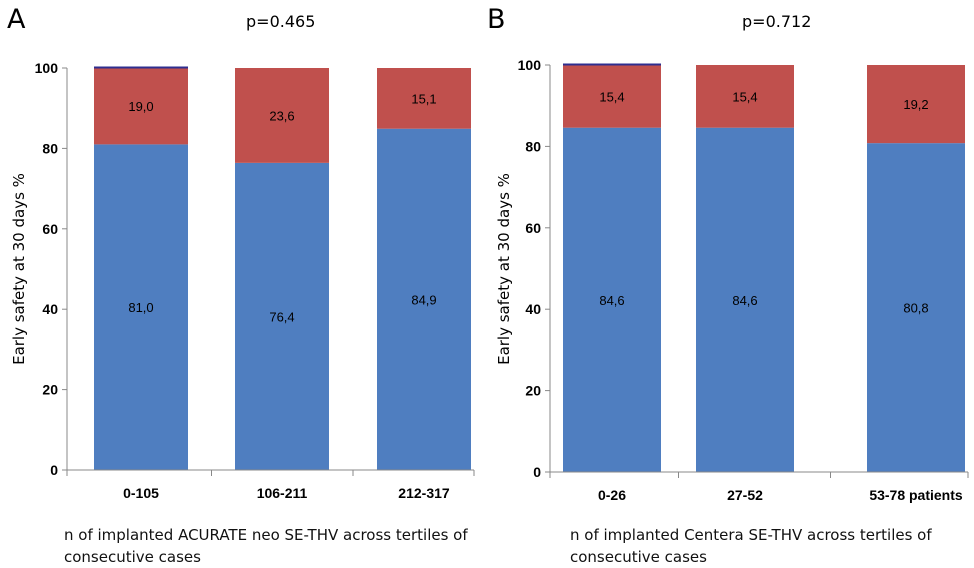 This screenshot has height=568, width=974. What do you see at coordinates (496, 19) in the screenshot?
I see `panel-label: B` at bounding box center [496, 19].